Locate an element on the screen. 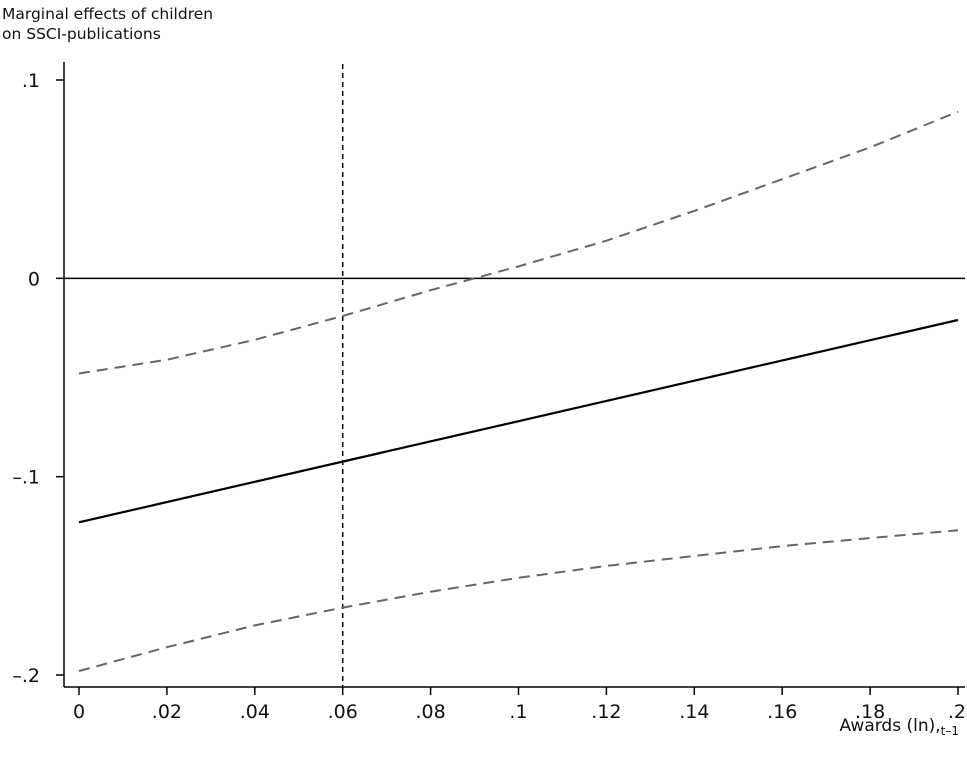  x-tick-label: .1 is located at coordinates (518, 712).